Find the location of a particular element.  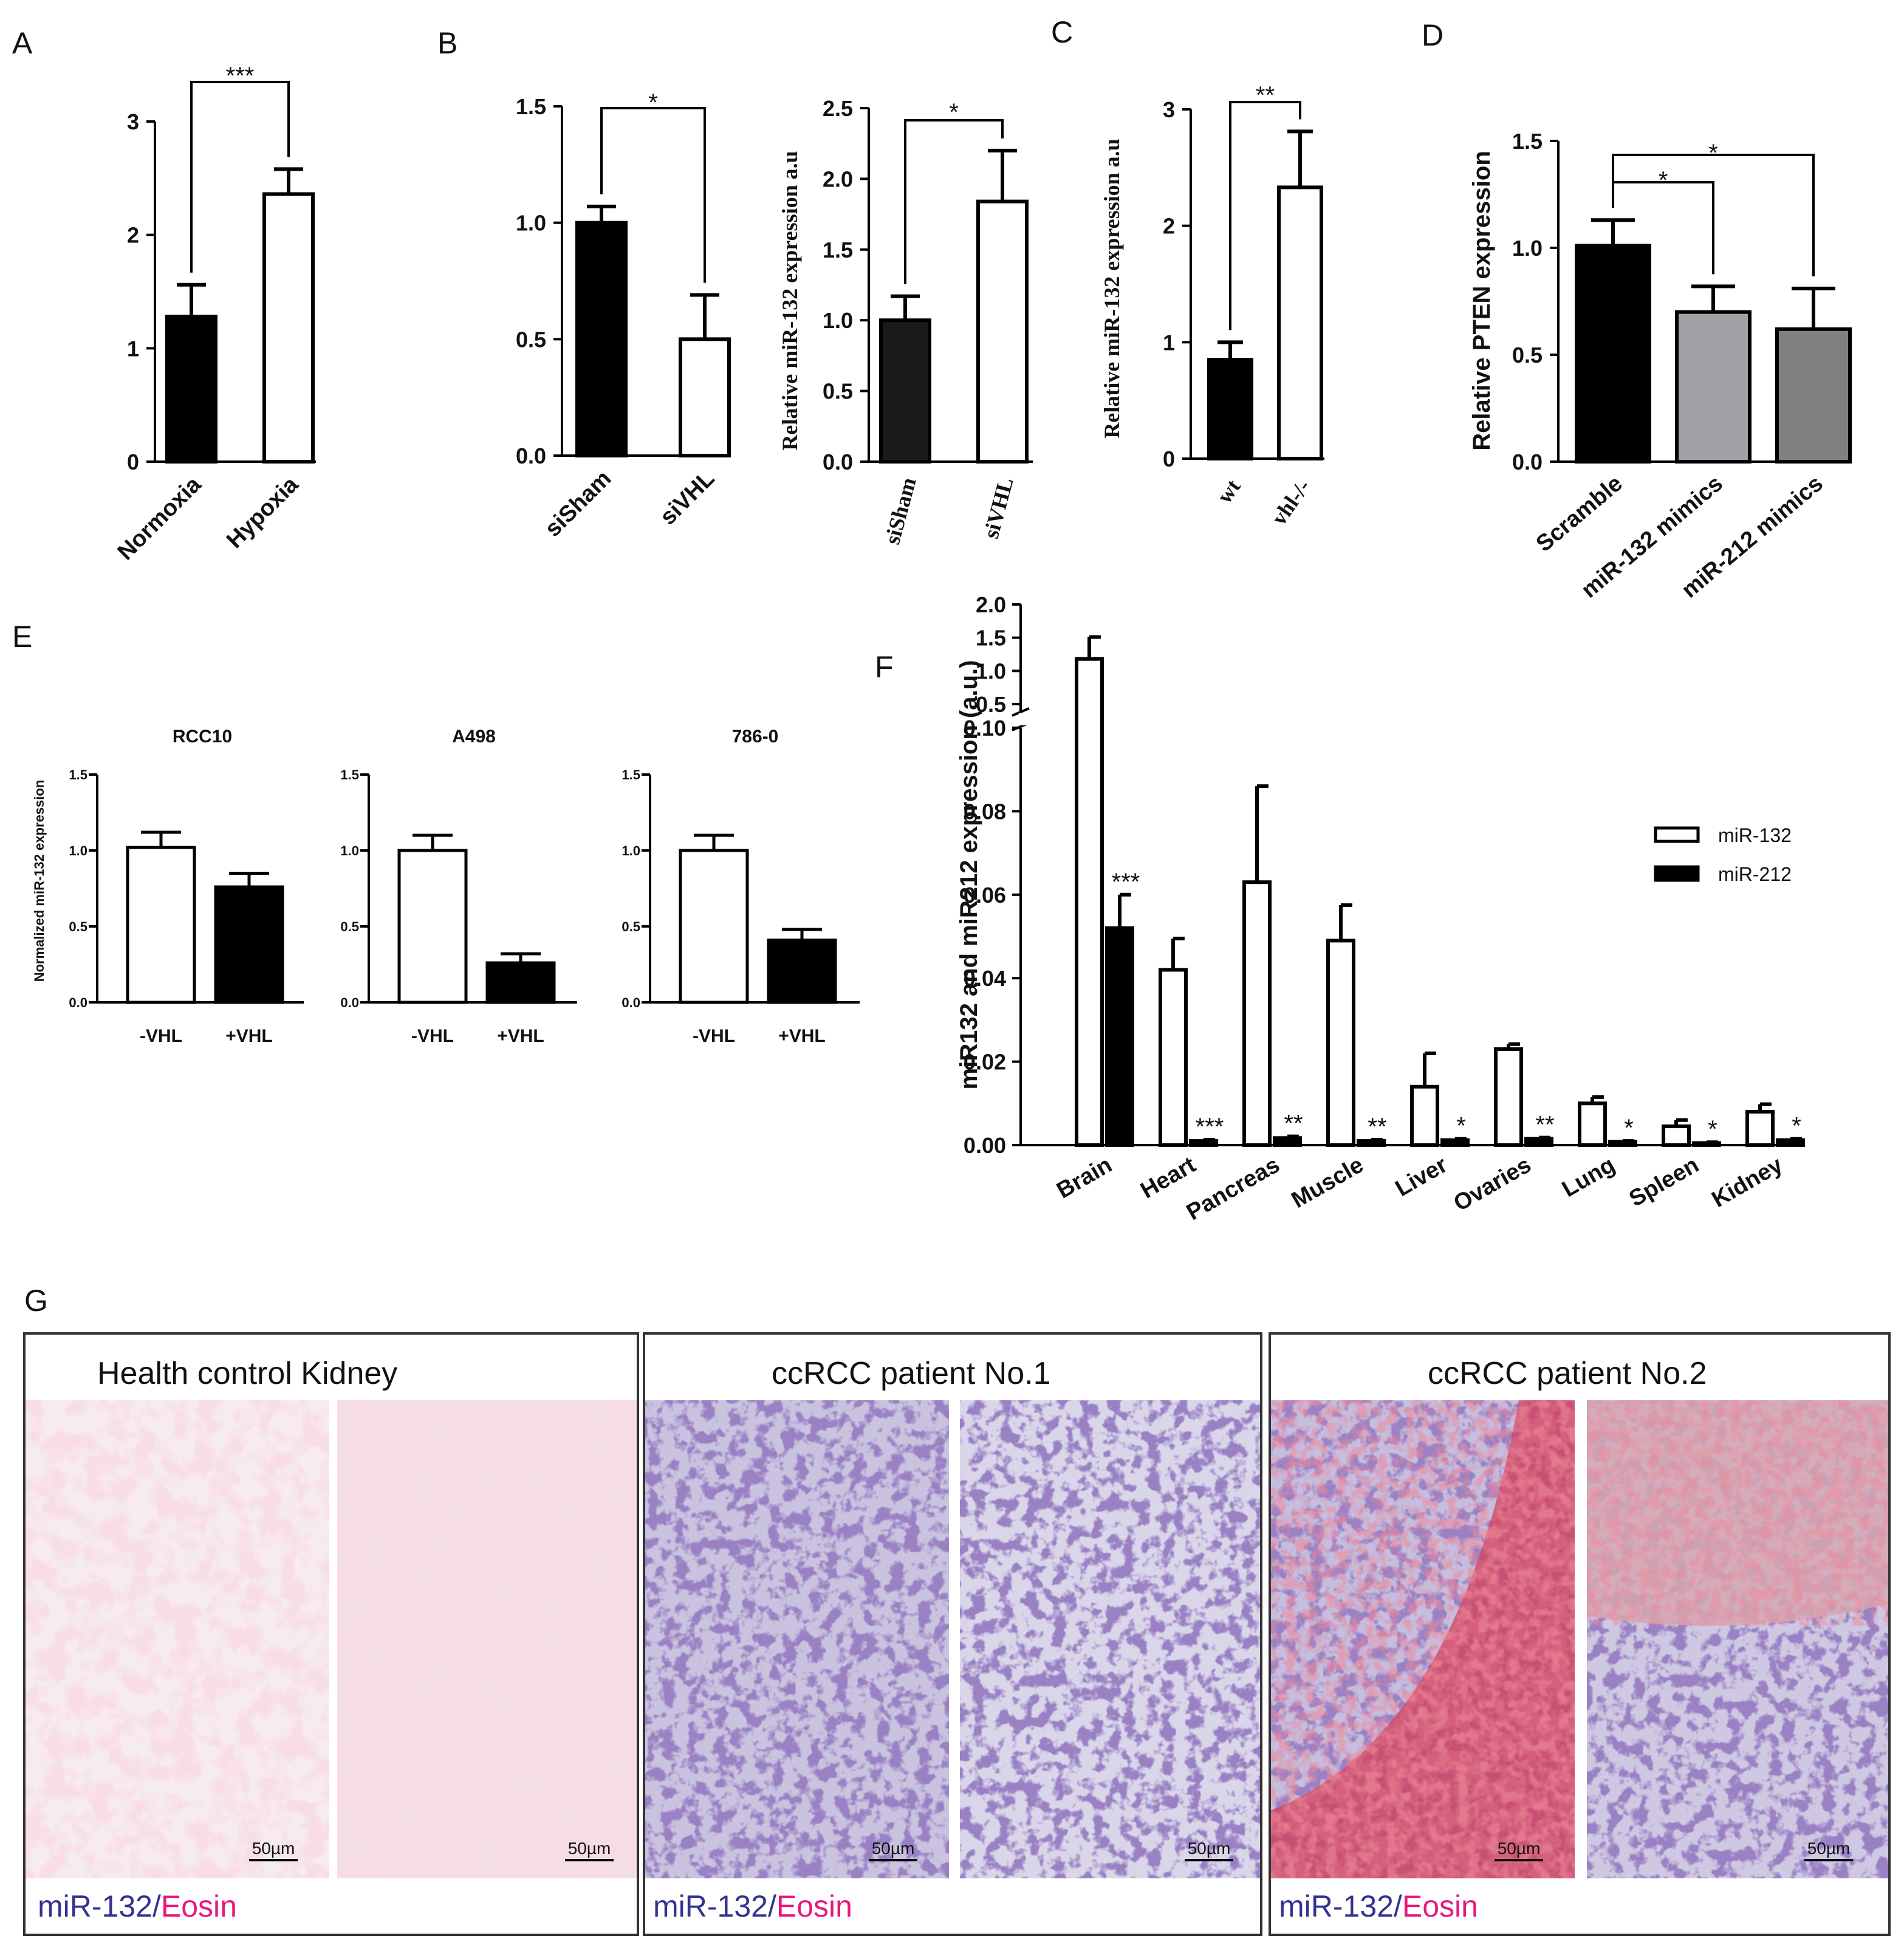

histology-caption-2: miR-132/Eosin is located at coordinates (752, 1906).